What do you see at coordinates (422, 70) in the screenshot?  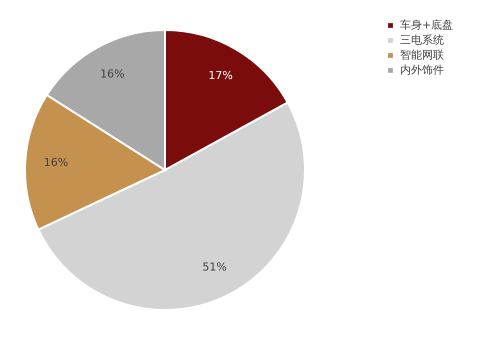 I see `legend-label: 内外饰件` at bounding box center [422, 70].